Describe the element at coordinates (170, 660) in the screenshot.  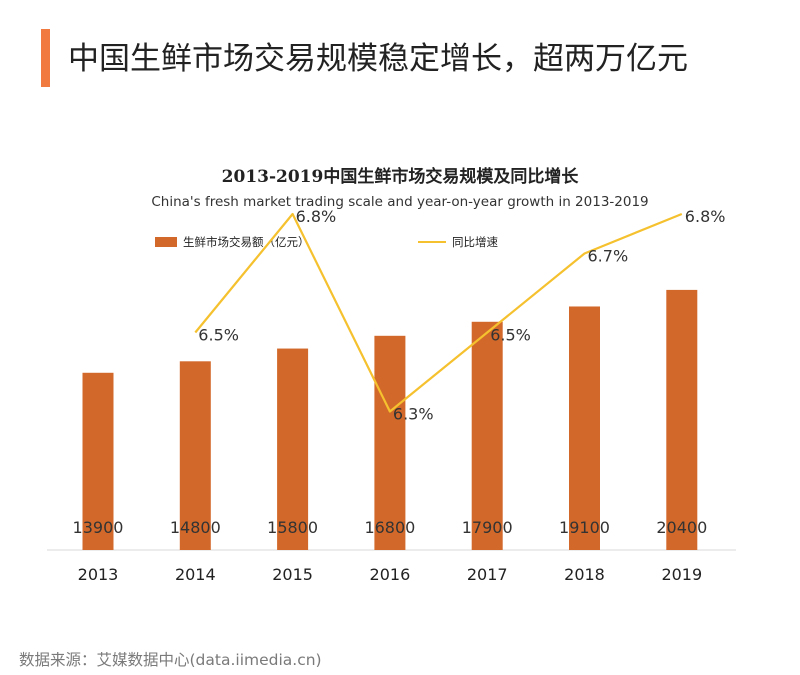
I see `data-source-note: 数据来源：艾媒数据中心(data.iimedia.cn)` at that location.